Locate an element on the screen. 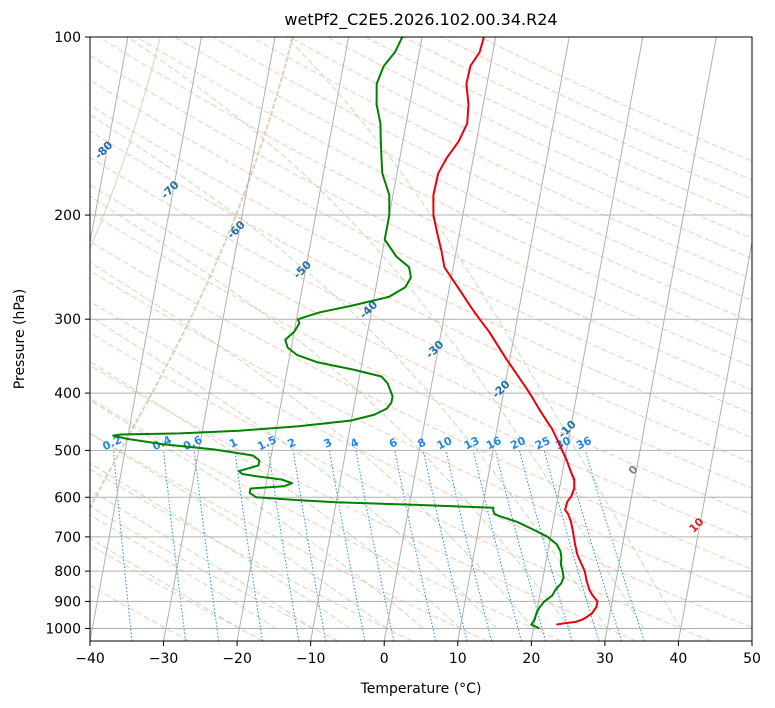  isotherm-label: -50 is located at coordinates (302, 269).